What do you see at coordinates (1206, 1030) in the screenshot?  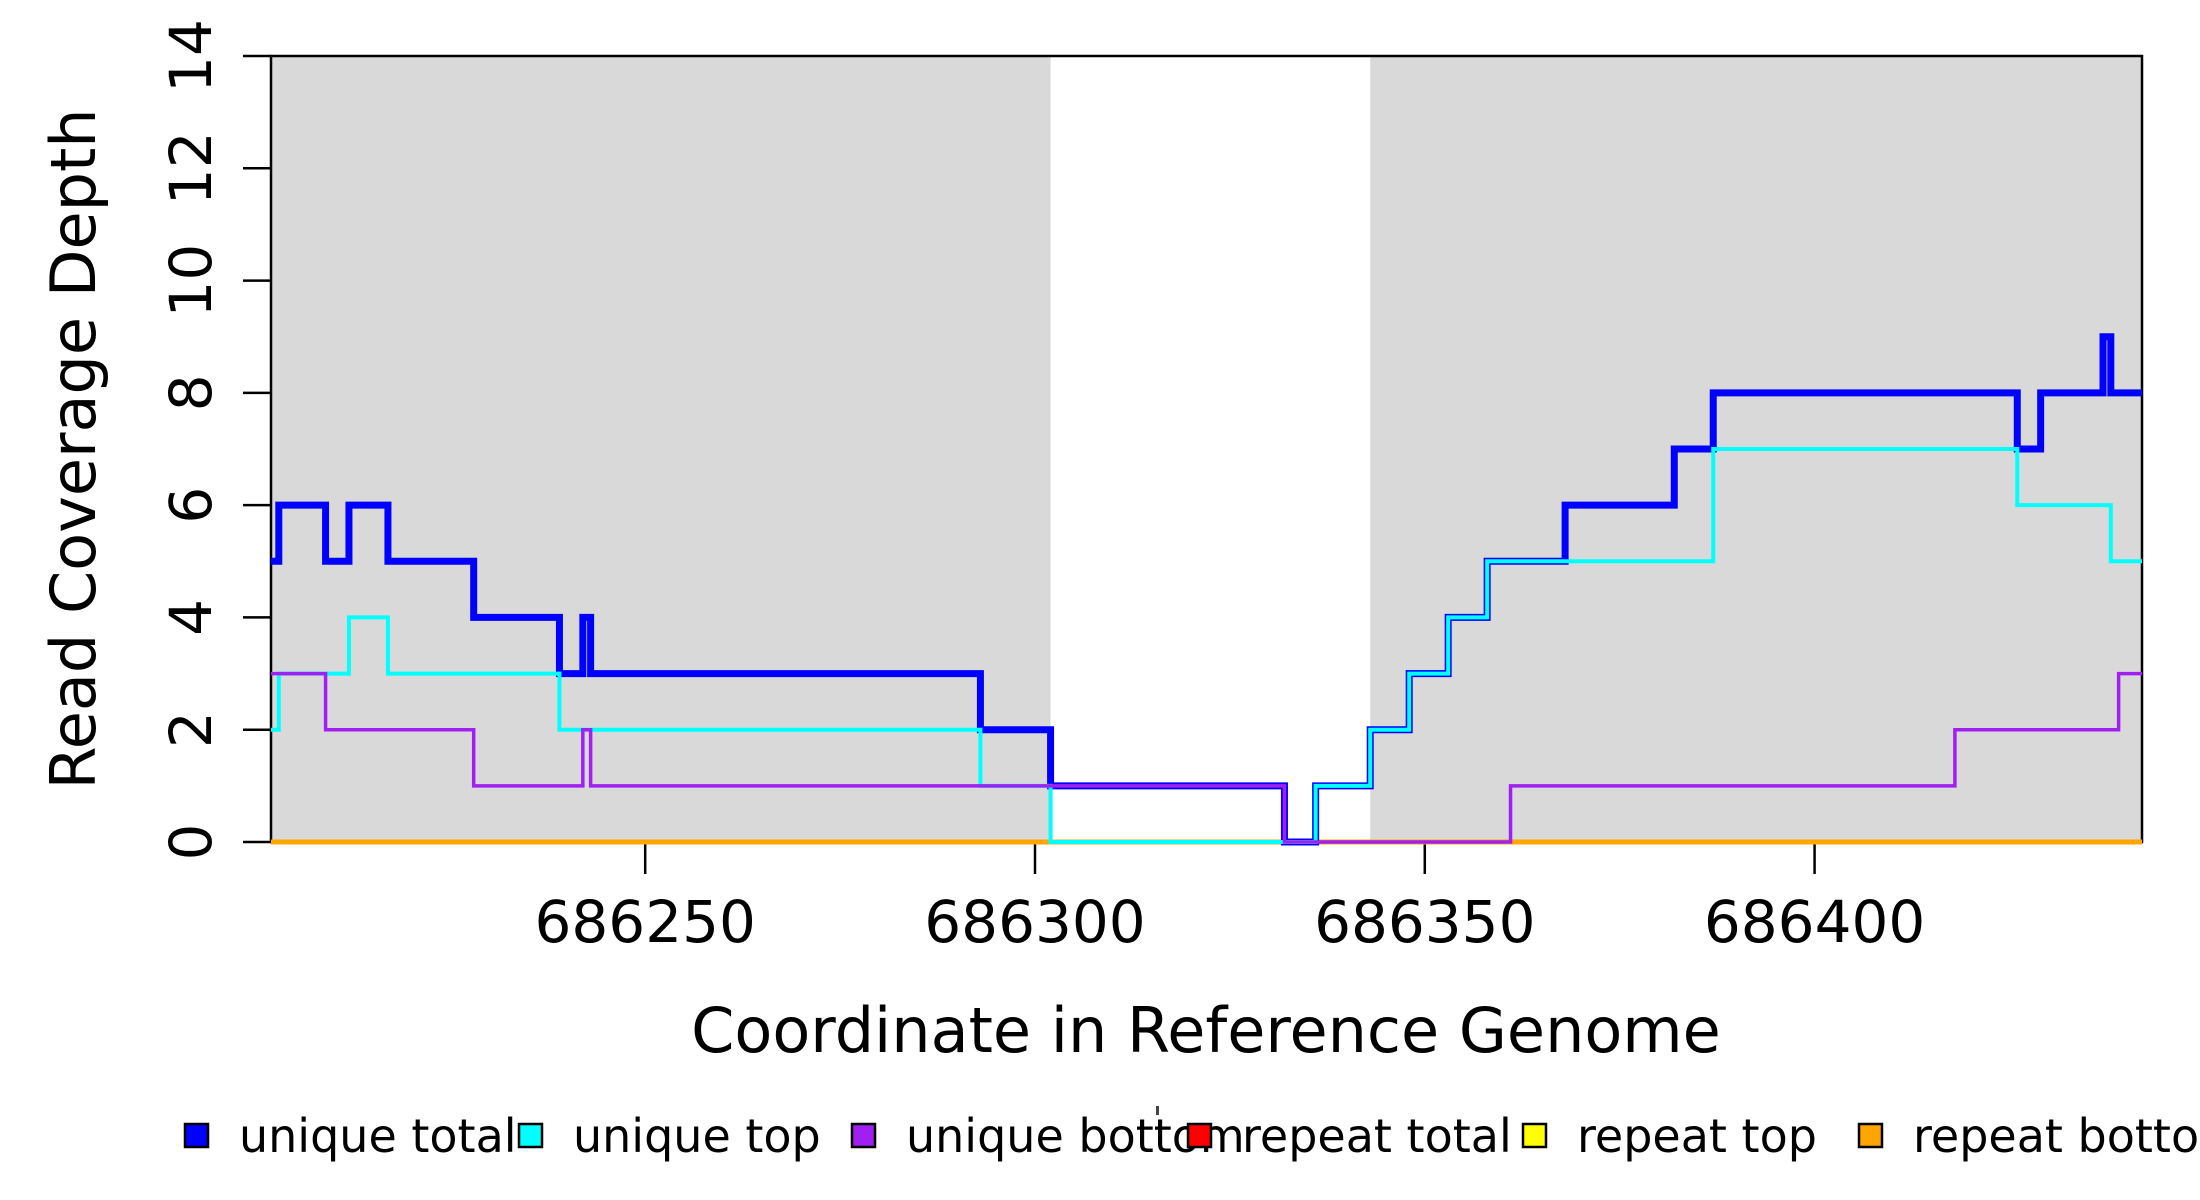 I see `x-axis-title: Coordinate in Reference Genome` at bounding box center [1206, 1030].